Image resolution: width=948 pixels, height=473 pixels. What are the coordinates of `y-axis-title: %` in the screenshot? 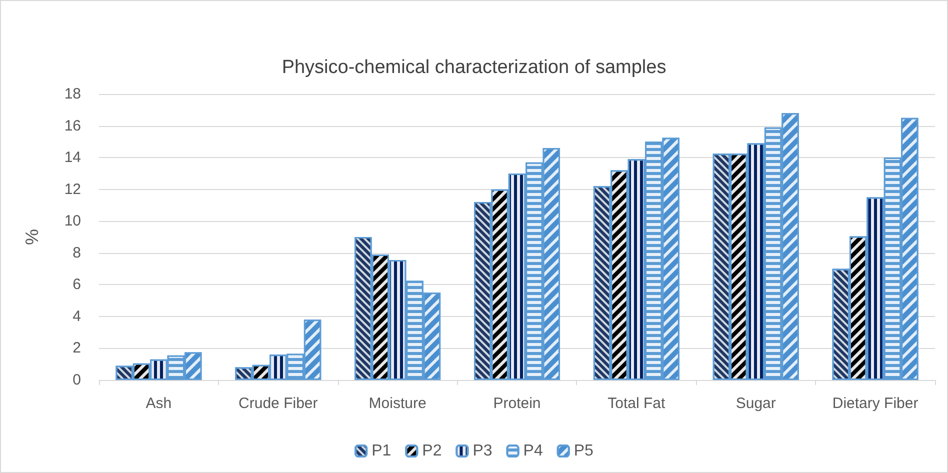 It's located at (32, 237).